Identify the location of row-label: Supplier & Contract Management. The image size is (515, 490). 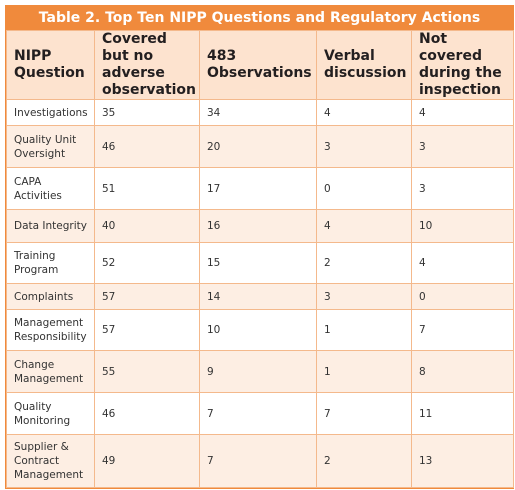
(50, 461).